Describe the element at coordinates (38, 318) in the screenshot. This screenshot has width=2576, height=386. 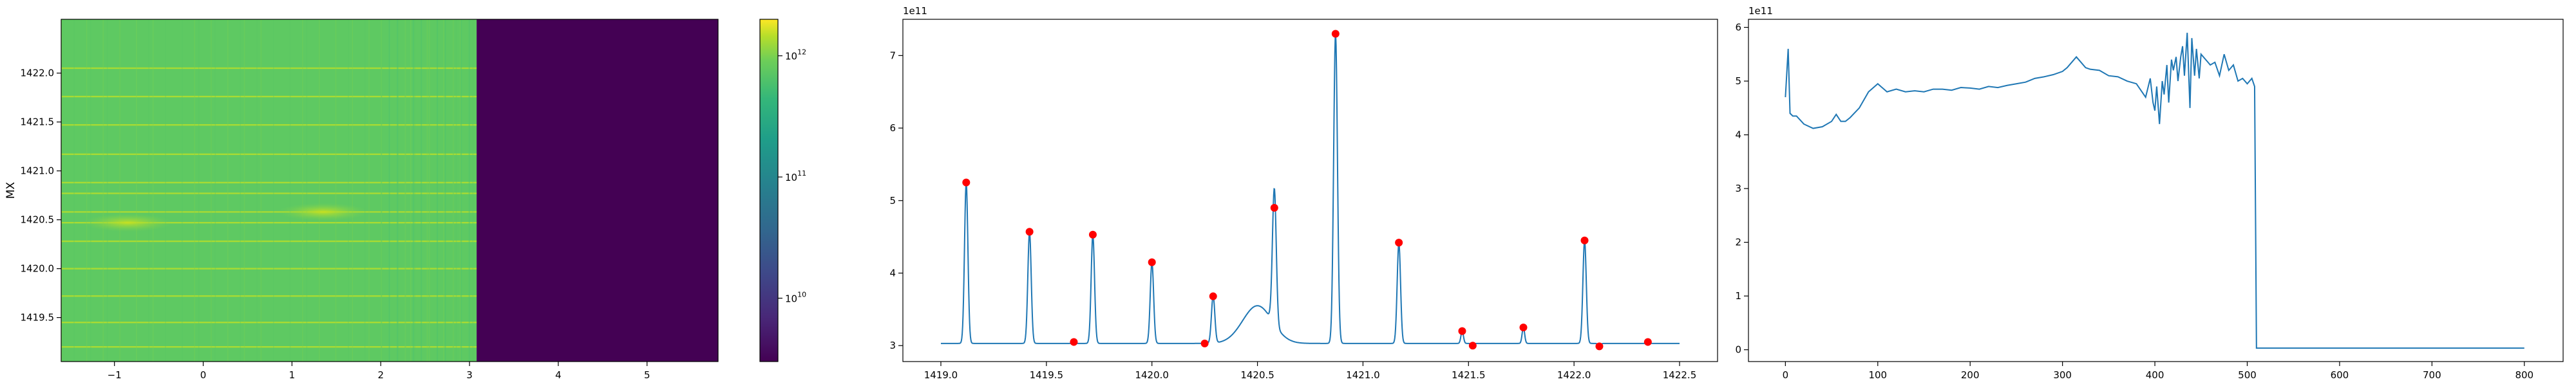
I see `heatmap-y-tick-label: 1419.5` at that location.